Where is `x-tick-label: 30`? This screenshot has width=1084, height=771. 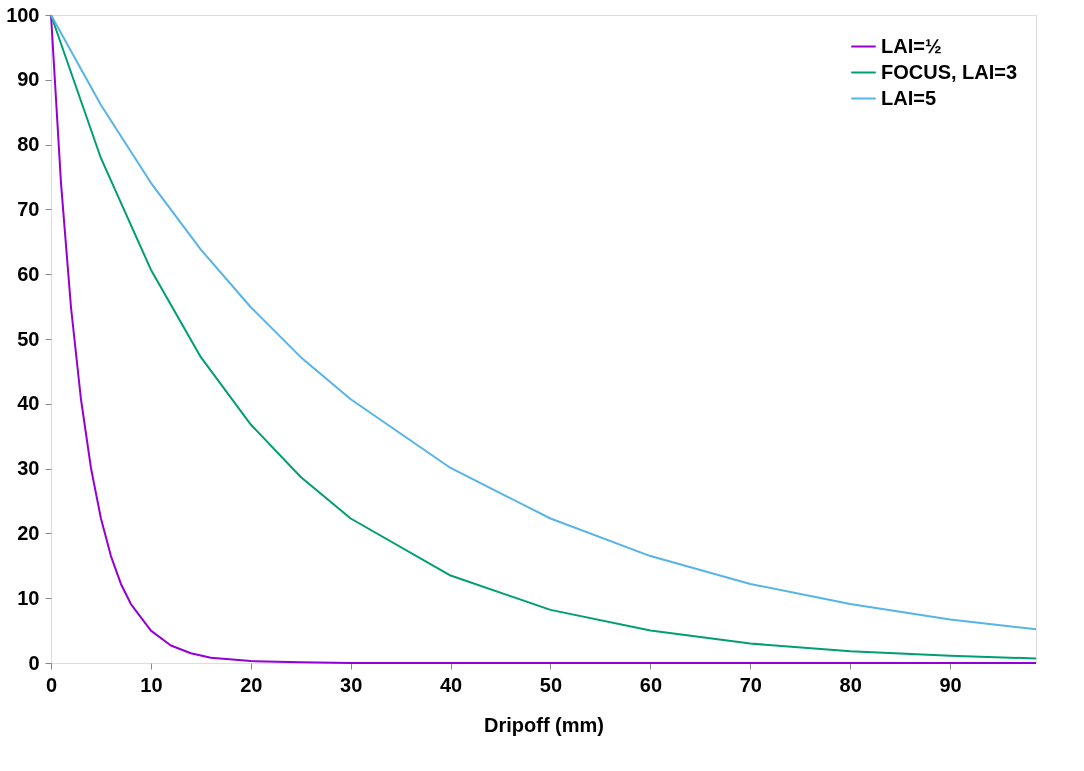 x-tick-label: 30 is located at coordinates (351, 684).